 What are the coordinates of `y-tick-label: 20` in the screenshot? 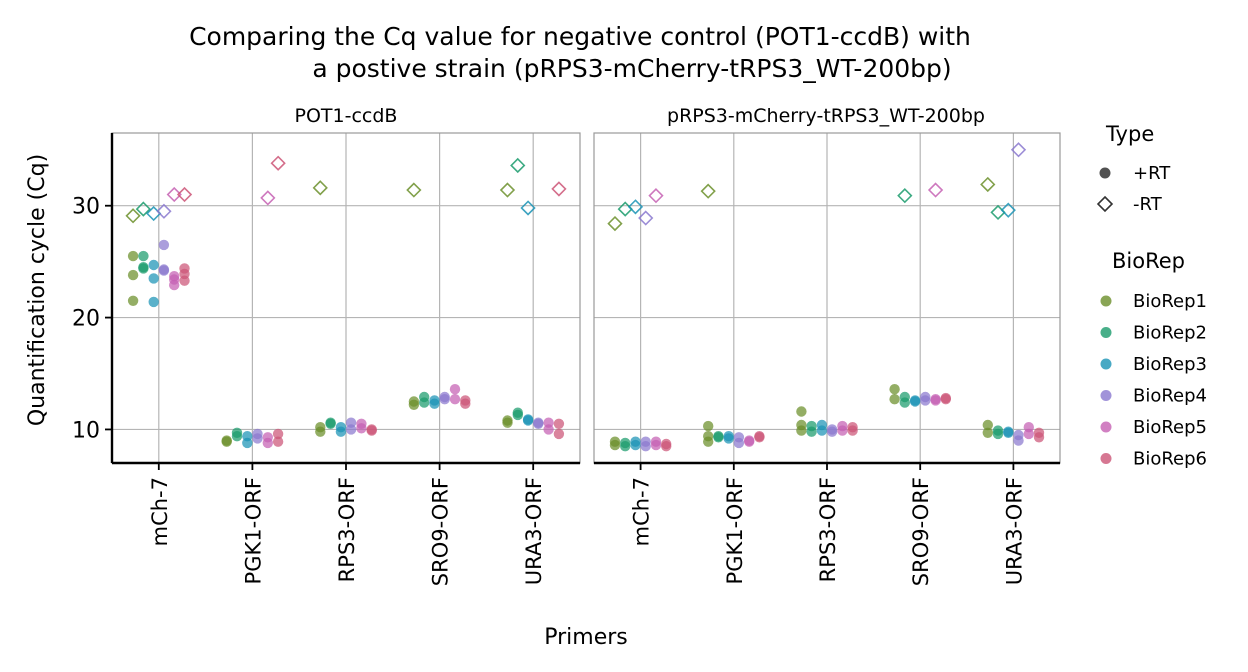 It's located at (86, 319).